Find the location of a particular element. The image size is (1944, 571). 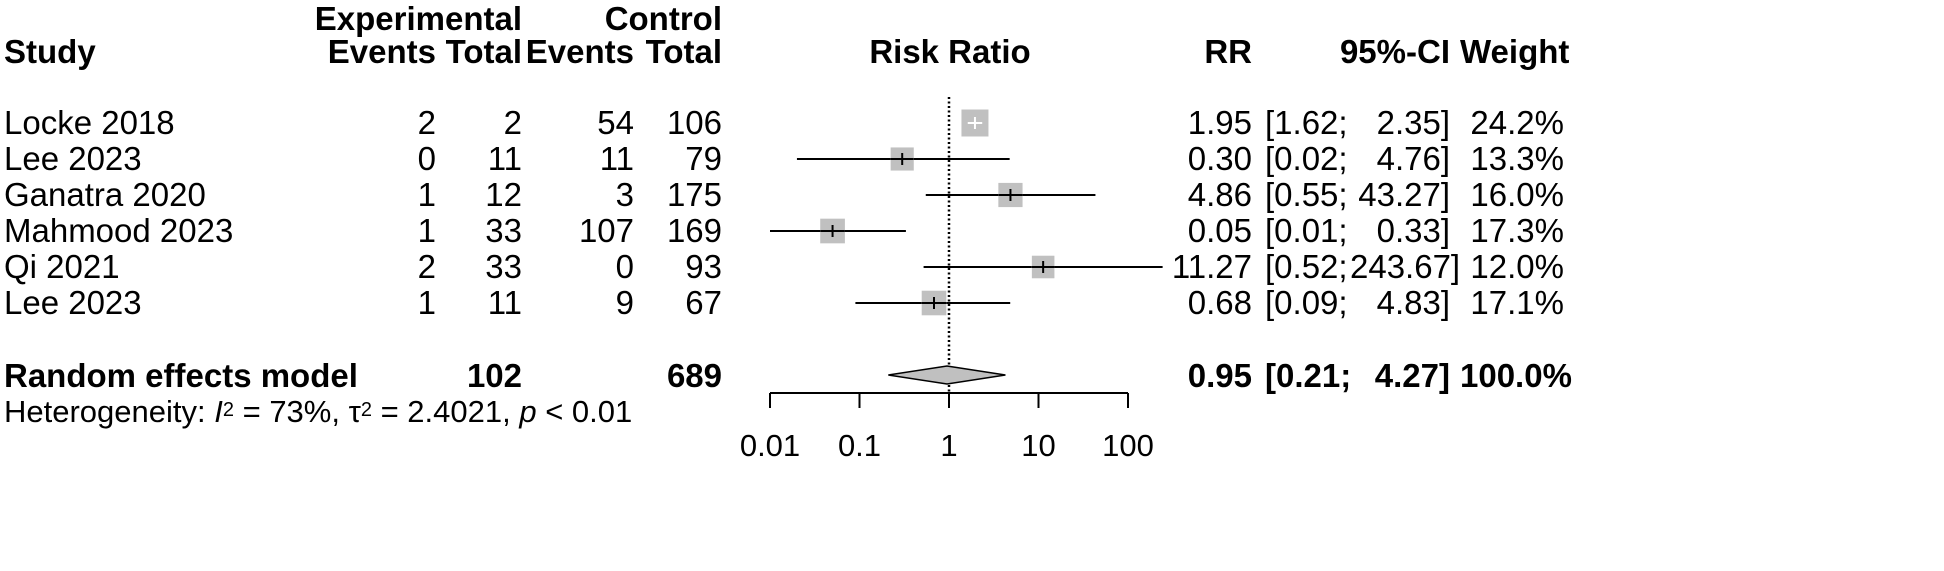

summary-diamond is located at coordinates (947, 375).